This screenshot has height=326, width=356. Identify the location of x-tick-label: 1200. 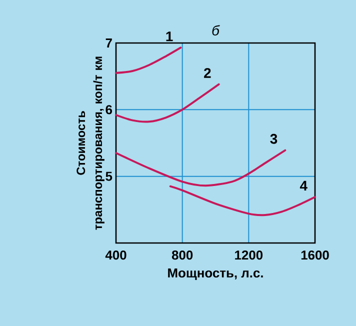
(249, 255).